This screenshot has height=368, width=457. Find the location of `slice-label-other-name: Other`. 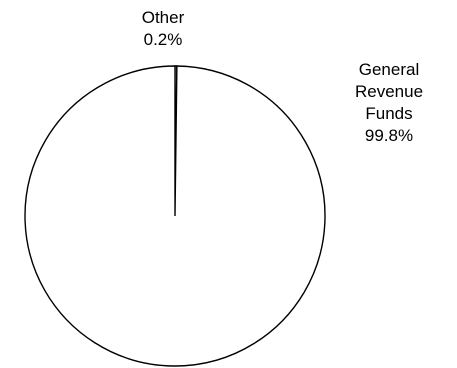

slice-label-other-name: Other is located at coordinates (163, 17).